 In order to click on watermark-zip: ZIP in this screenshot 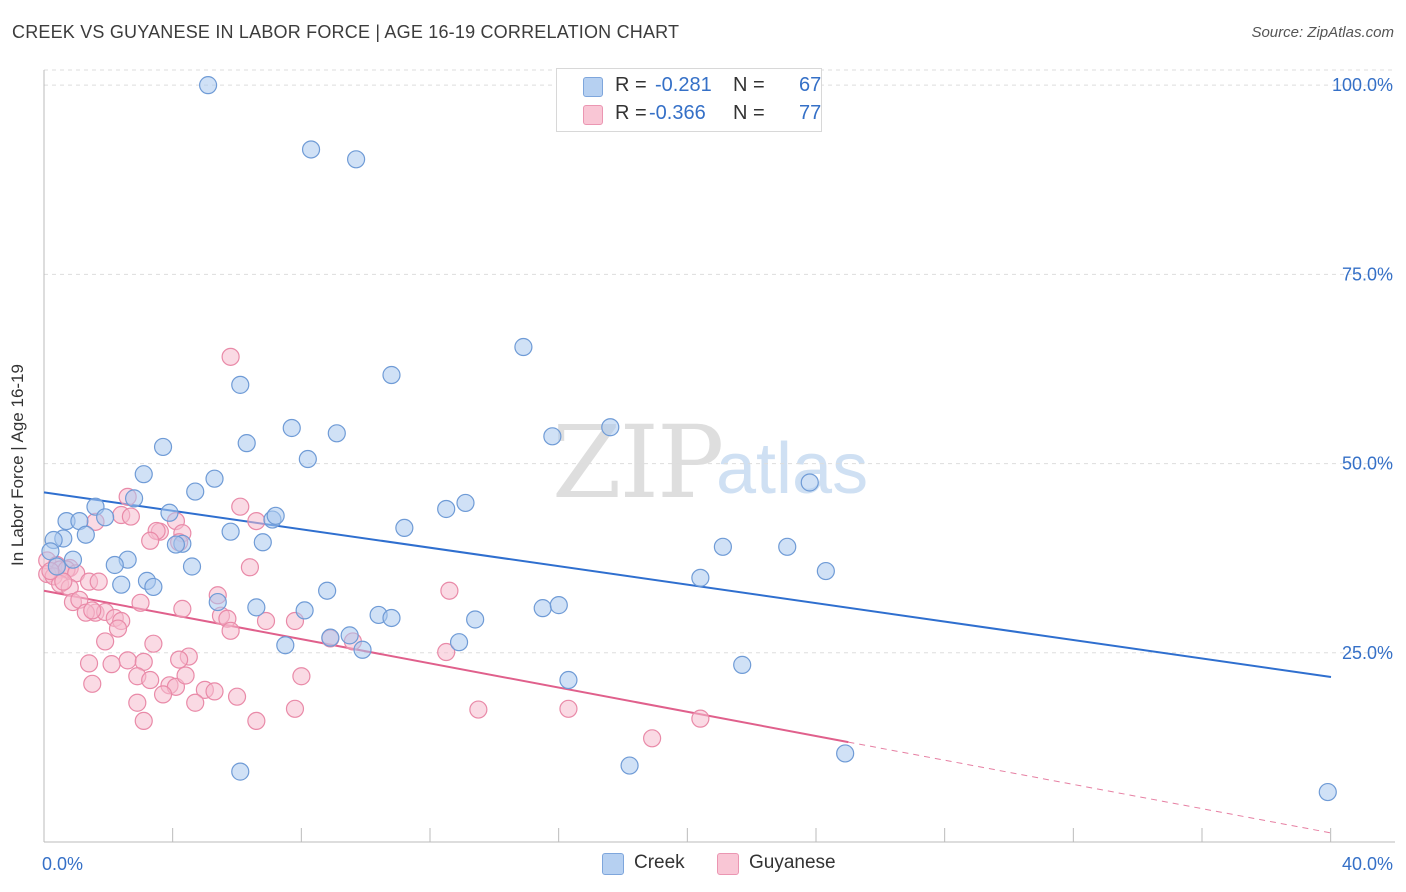, I will do `click(638, 462)`.